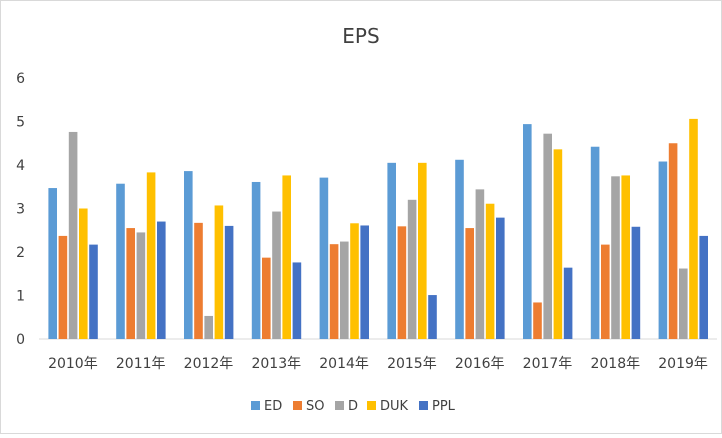  Describe the element at coordinates (20, 297) in the screenshot. I see `y-tick-label: 1` at that location.